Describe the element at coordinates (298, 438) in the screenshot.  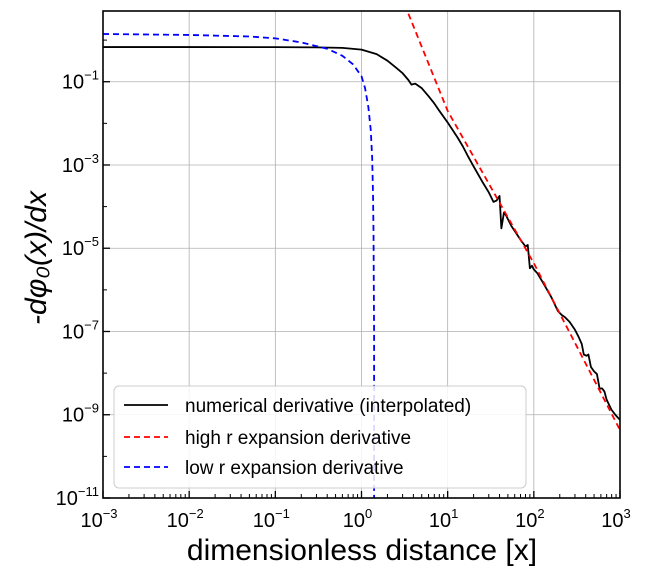
I see `legend-label-high-r: high r expansion derivative` at that location.